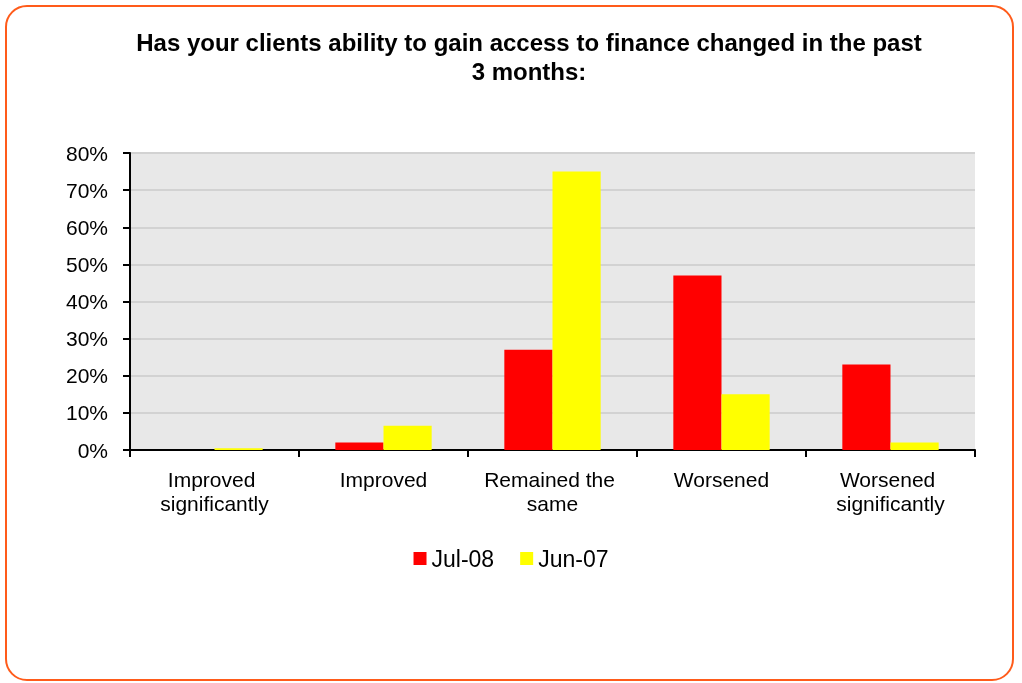 The width and height of the screenshot is (1022, 683). Describe the element at coordinates (86, 413) in the screenshot. I see `y-tick-label: 10%` at that location.